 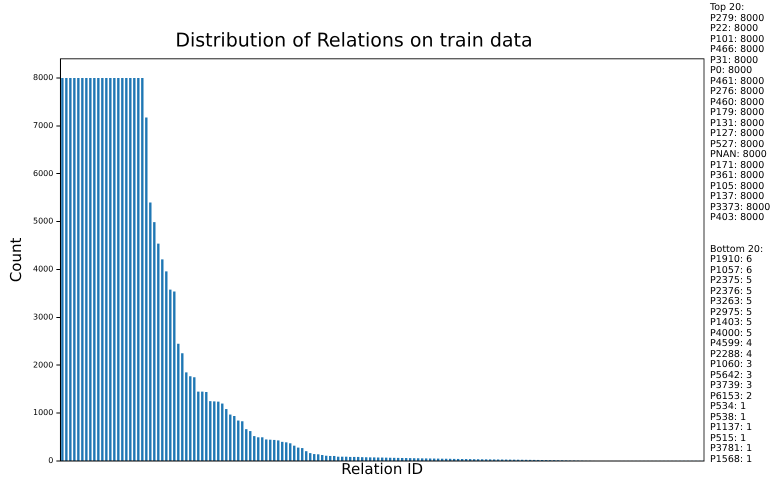 I want to click on x-axis-title: Relation ID, so click(x=382, y=469).